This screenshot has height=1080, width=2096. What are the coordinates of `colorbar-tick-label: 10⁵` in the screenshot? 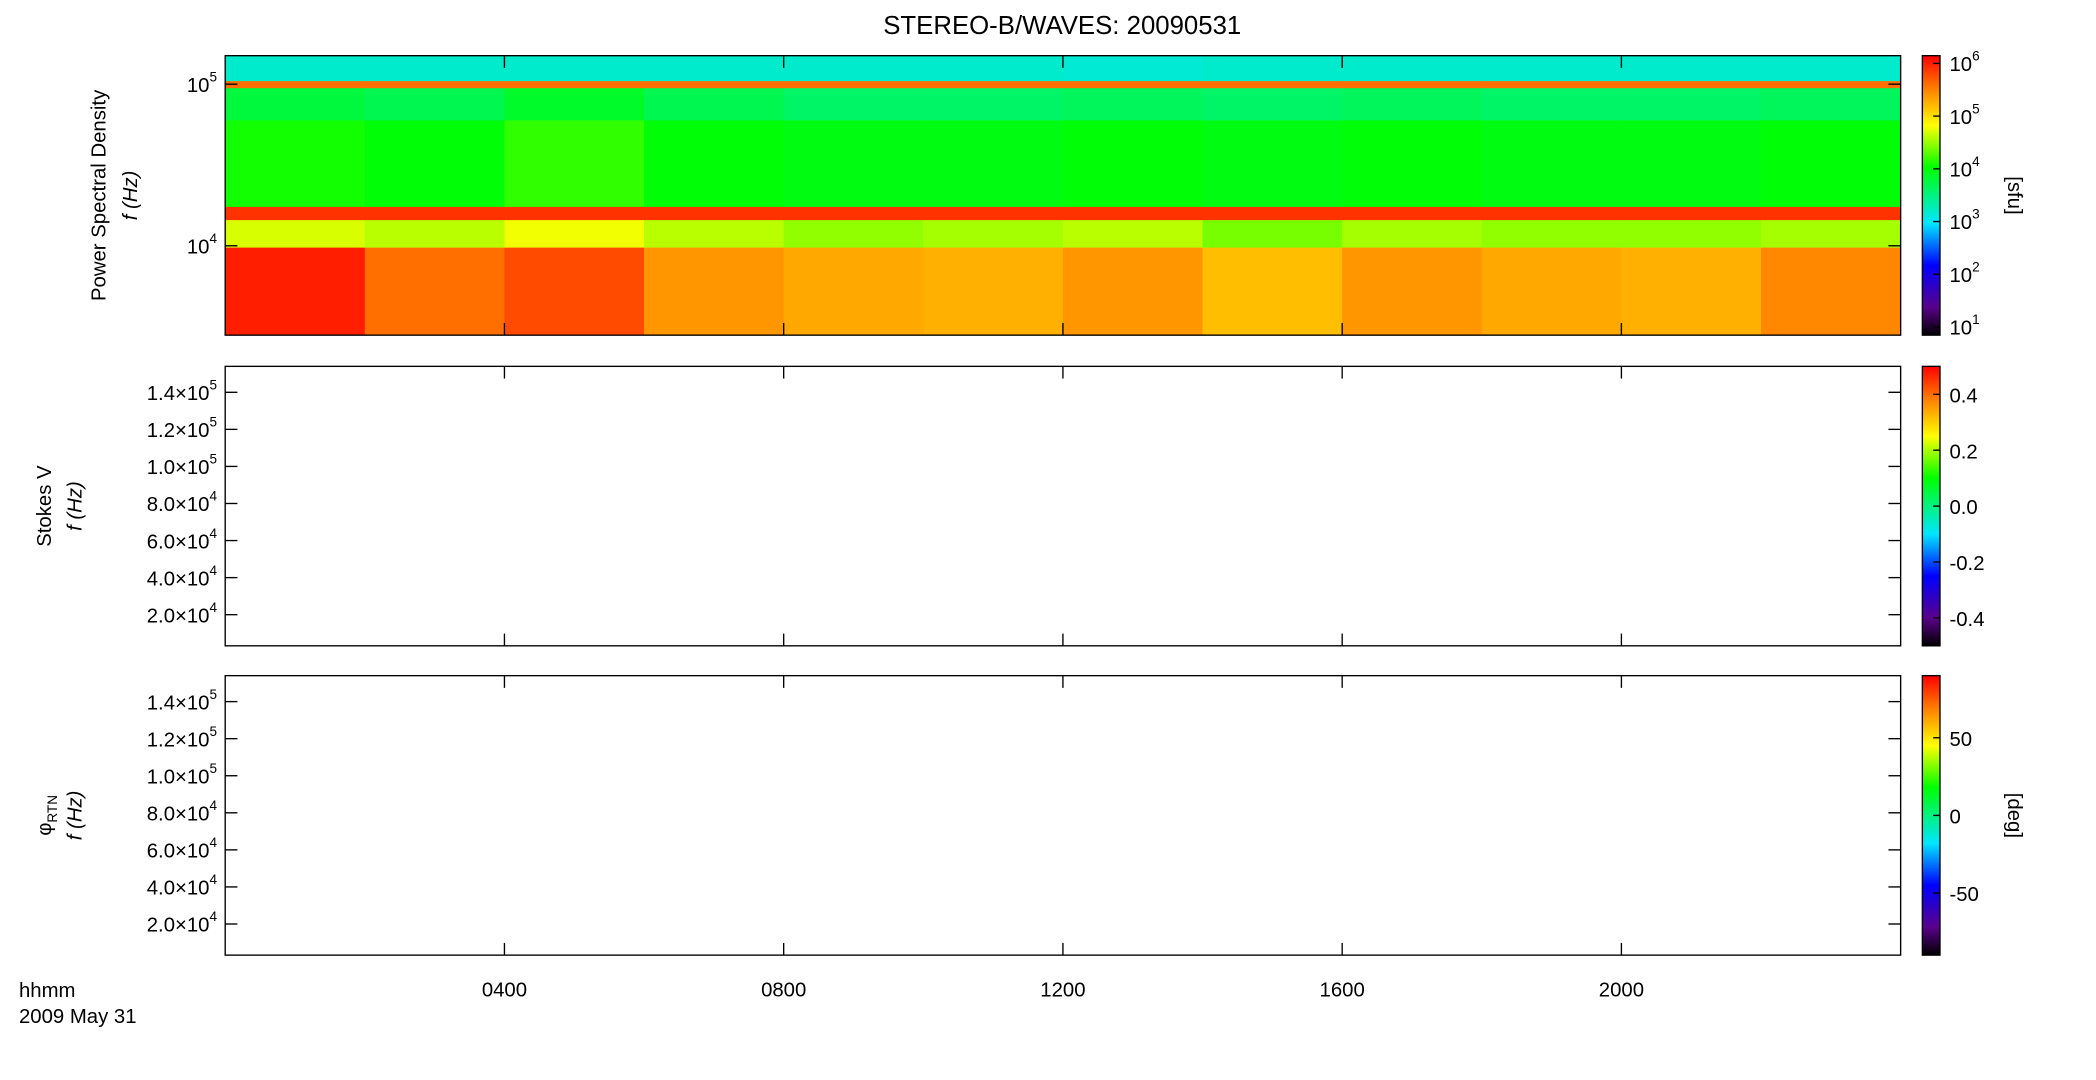 It's located at (1964, 115).